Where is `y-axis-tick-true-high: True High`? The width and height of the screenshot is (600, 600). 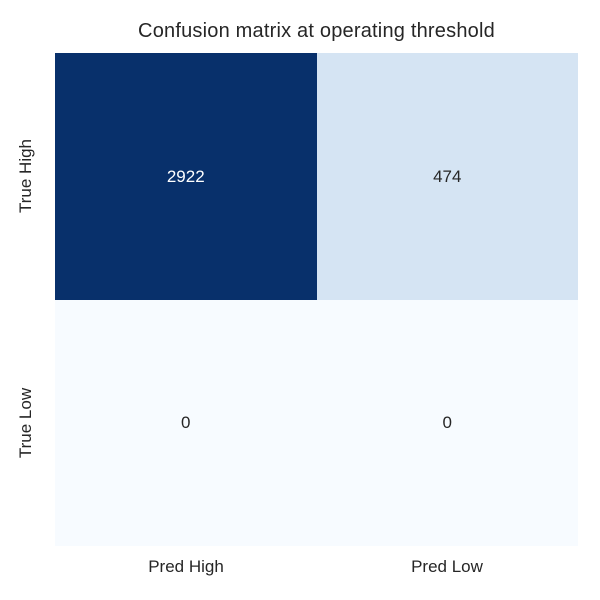
y-axis-tick-true-high: True High is located at coordinates (25, 176).